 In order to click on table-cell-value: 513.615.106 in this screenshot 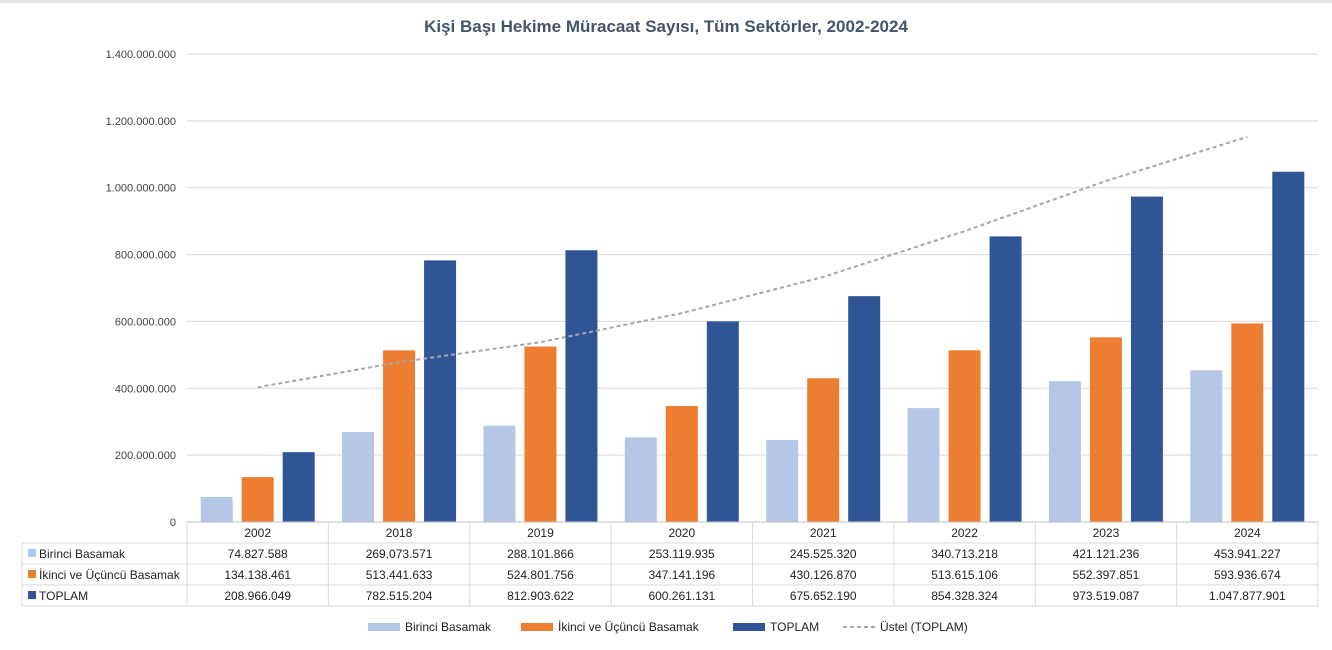, I will do `click(964, 575)`.